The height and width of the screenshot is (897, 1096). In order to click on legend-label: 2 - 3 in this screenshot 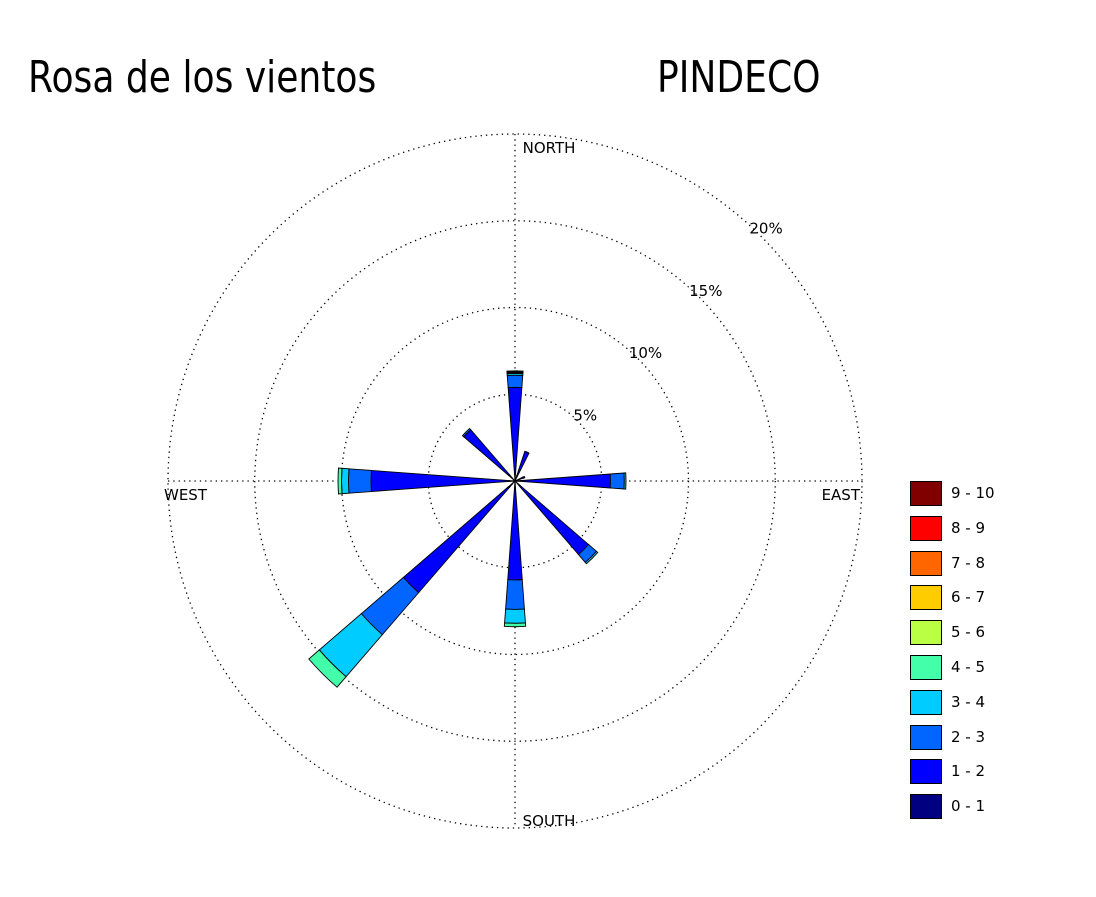, I will do `click(968, 736)`.